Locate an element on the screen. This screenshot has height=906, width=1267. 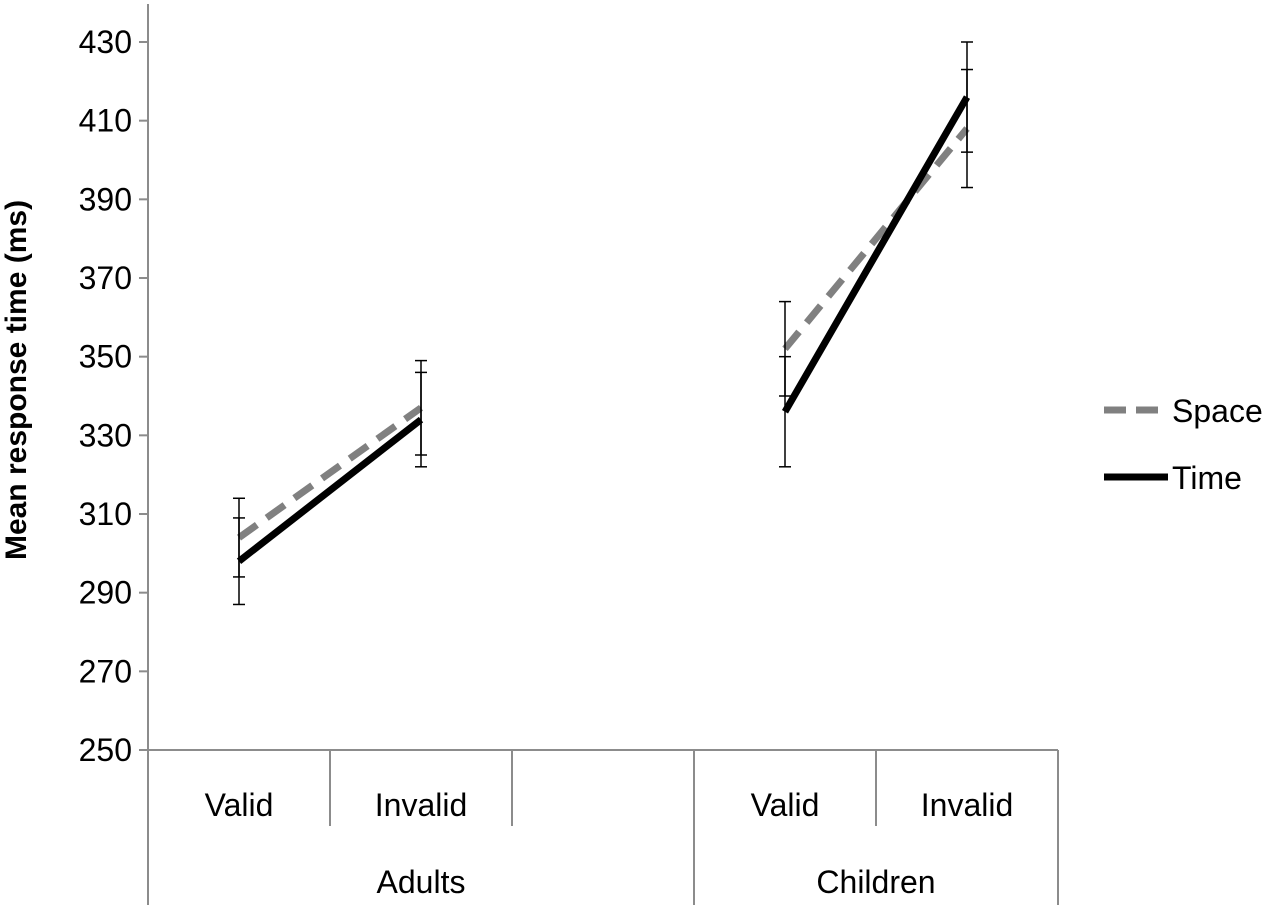
legend-label-time: Time is located at coordinates (1207, 478).